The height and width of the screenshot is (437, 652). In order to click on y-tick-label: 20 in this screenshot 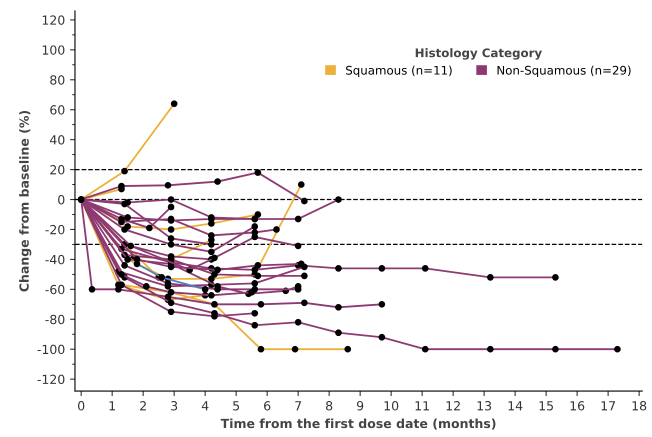, I will do `click(57, 170)`.